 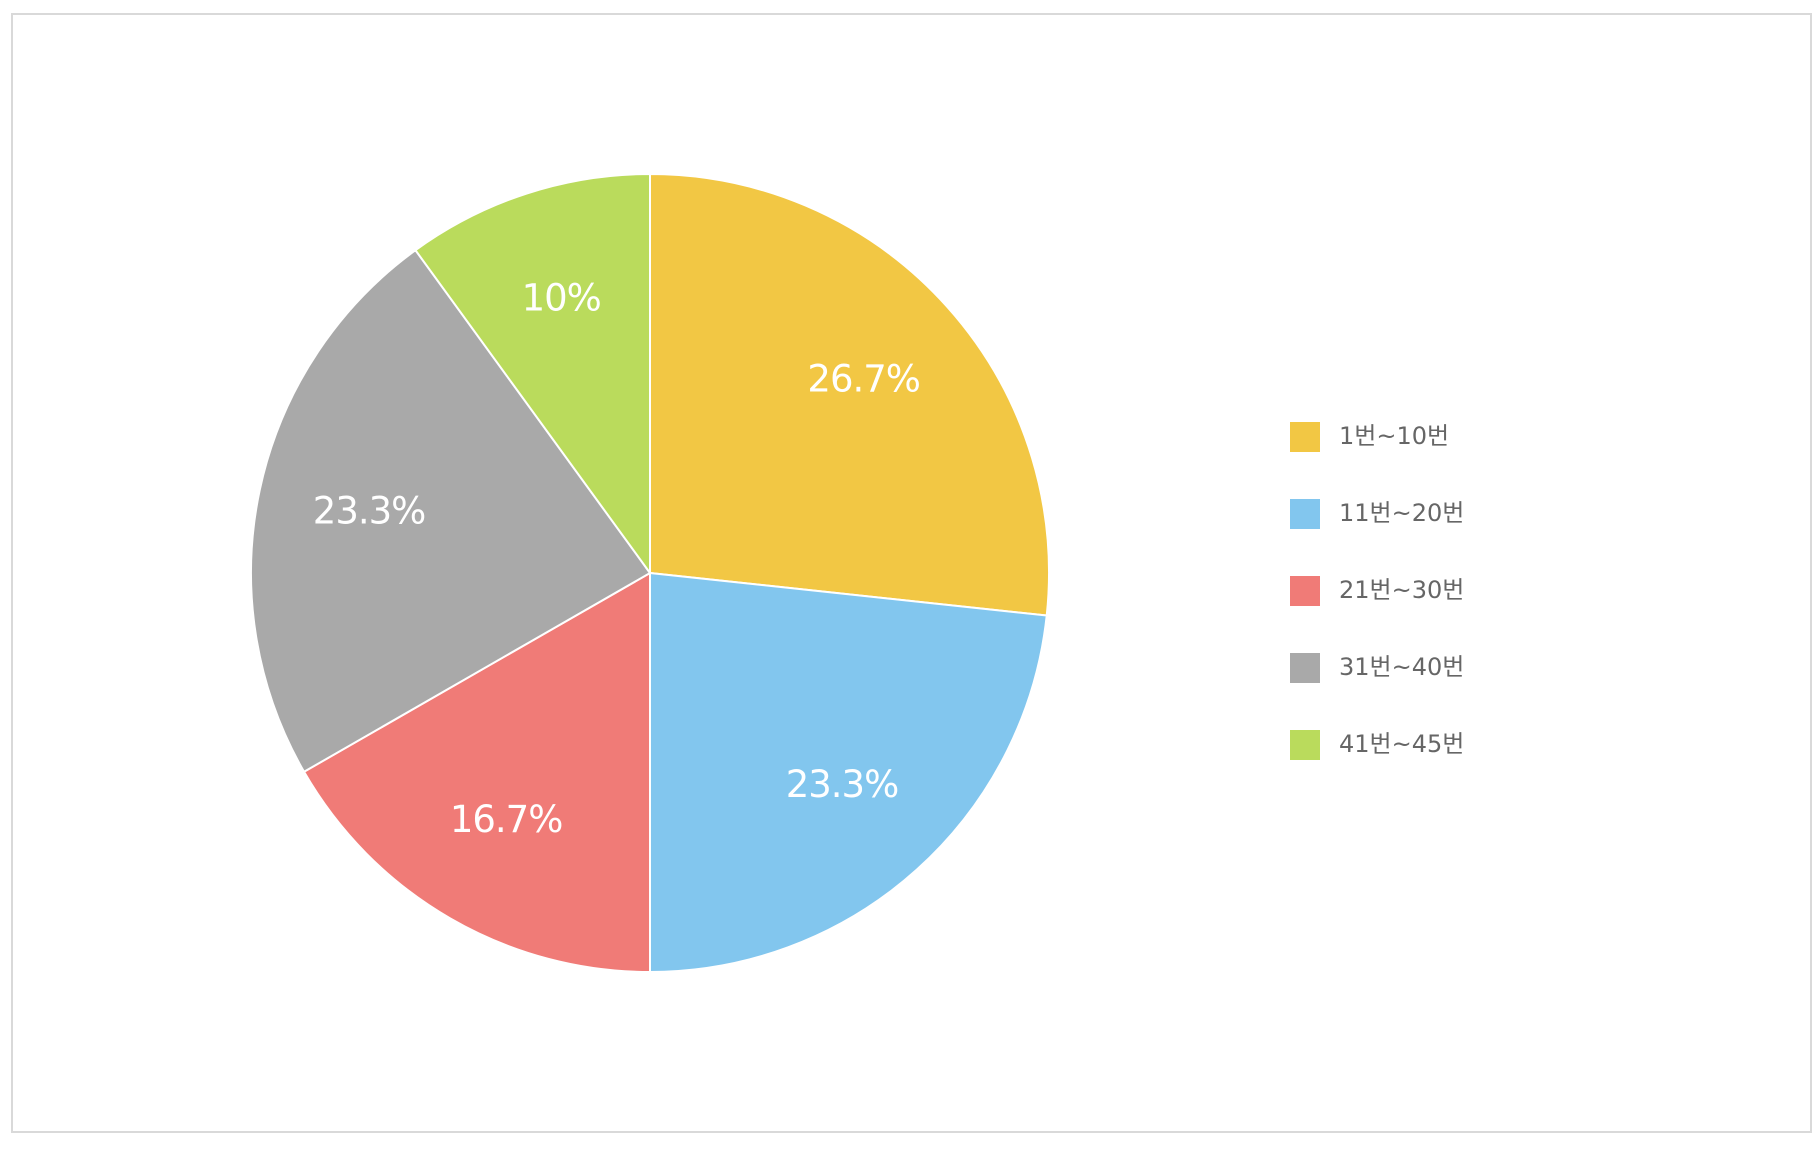 What do you see at coordinates (506, 819) in the screenshot?
I see `slice-label: 16.7%` at bounding box center [506, 819].